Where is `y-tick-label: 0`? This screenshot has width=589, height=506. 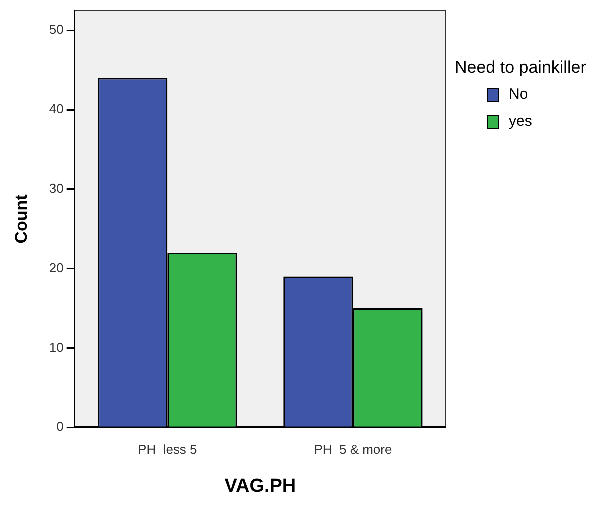 y-tick-label: 0 is located at coordinates (60, 426).